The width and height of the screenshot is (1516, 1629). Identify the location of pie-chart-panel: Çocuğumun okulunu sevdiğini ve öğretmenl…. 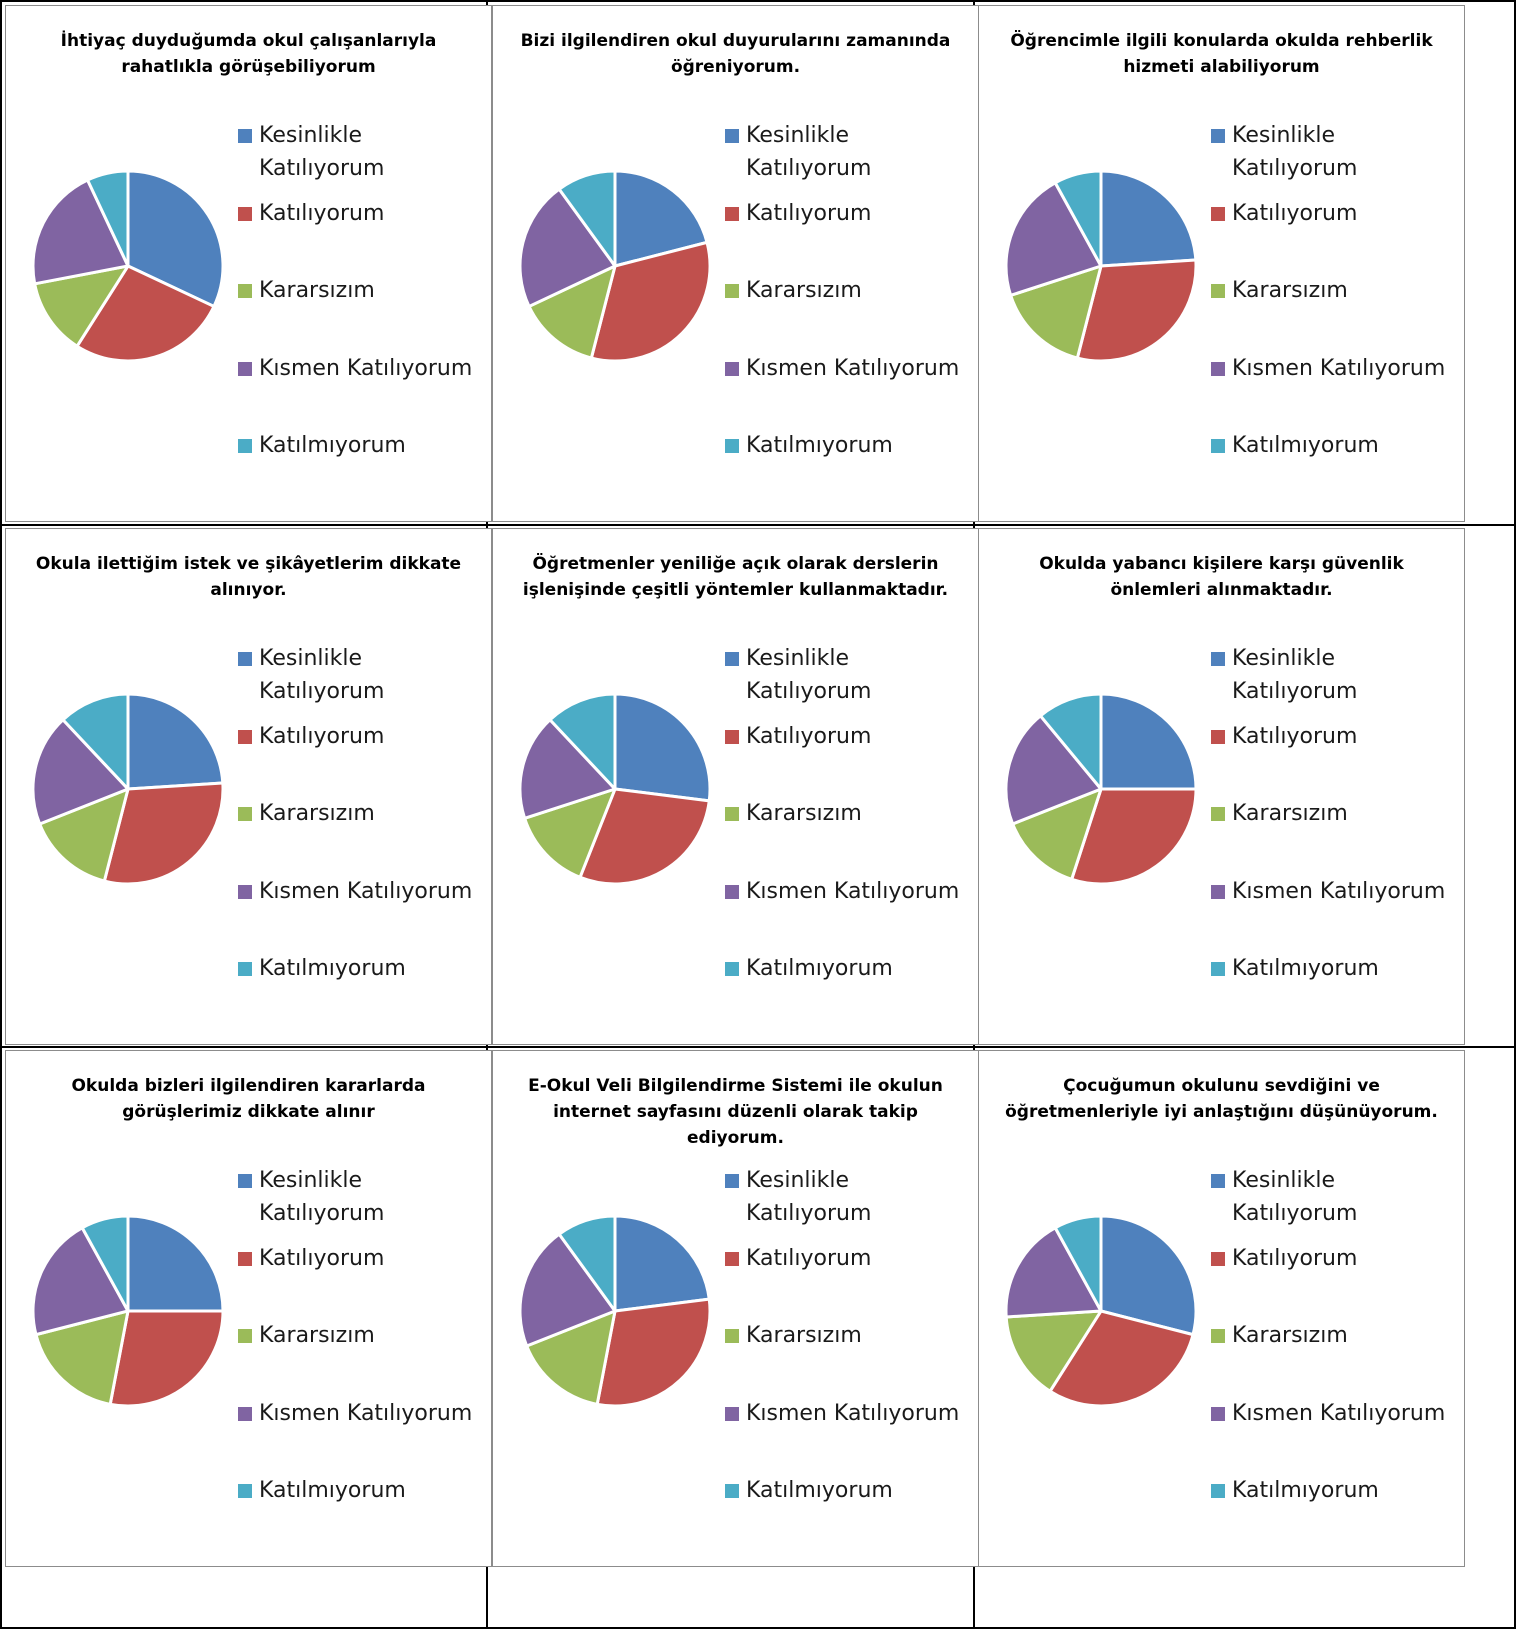
(1221, 1308).